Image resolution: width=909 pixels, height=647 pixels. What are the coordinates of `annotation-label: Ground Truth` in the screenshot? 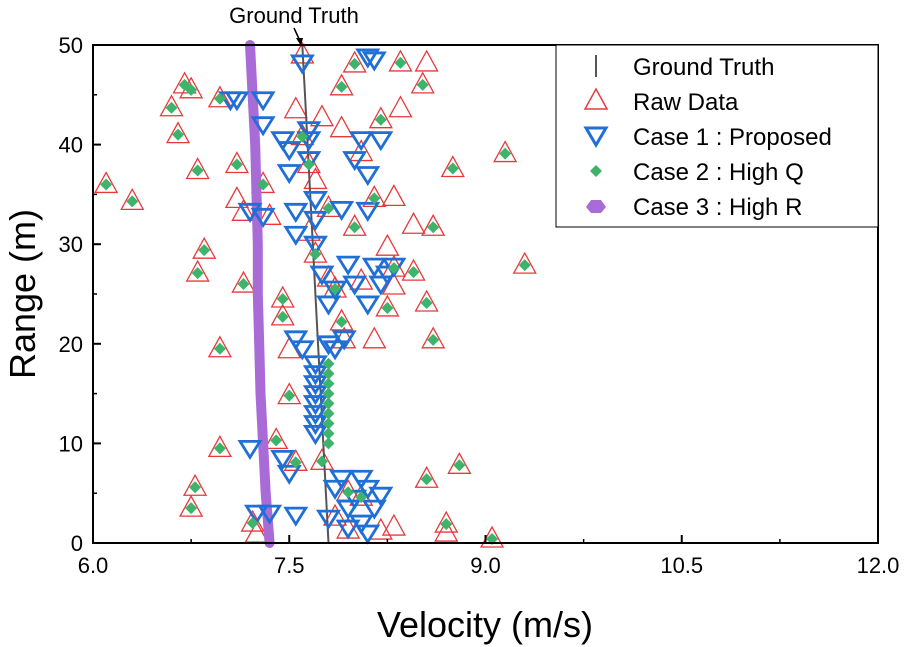 It's located at (294, 15).